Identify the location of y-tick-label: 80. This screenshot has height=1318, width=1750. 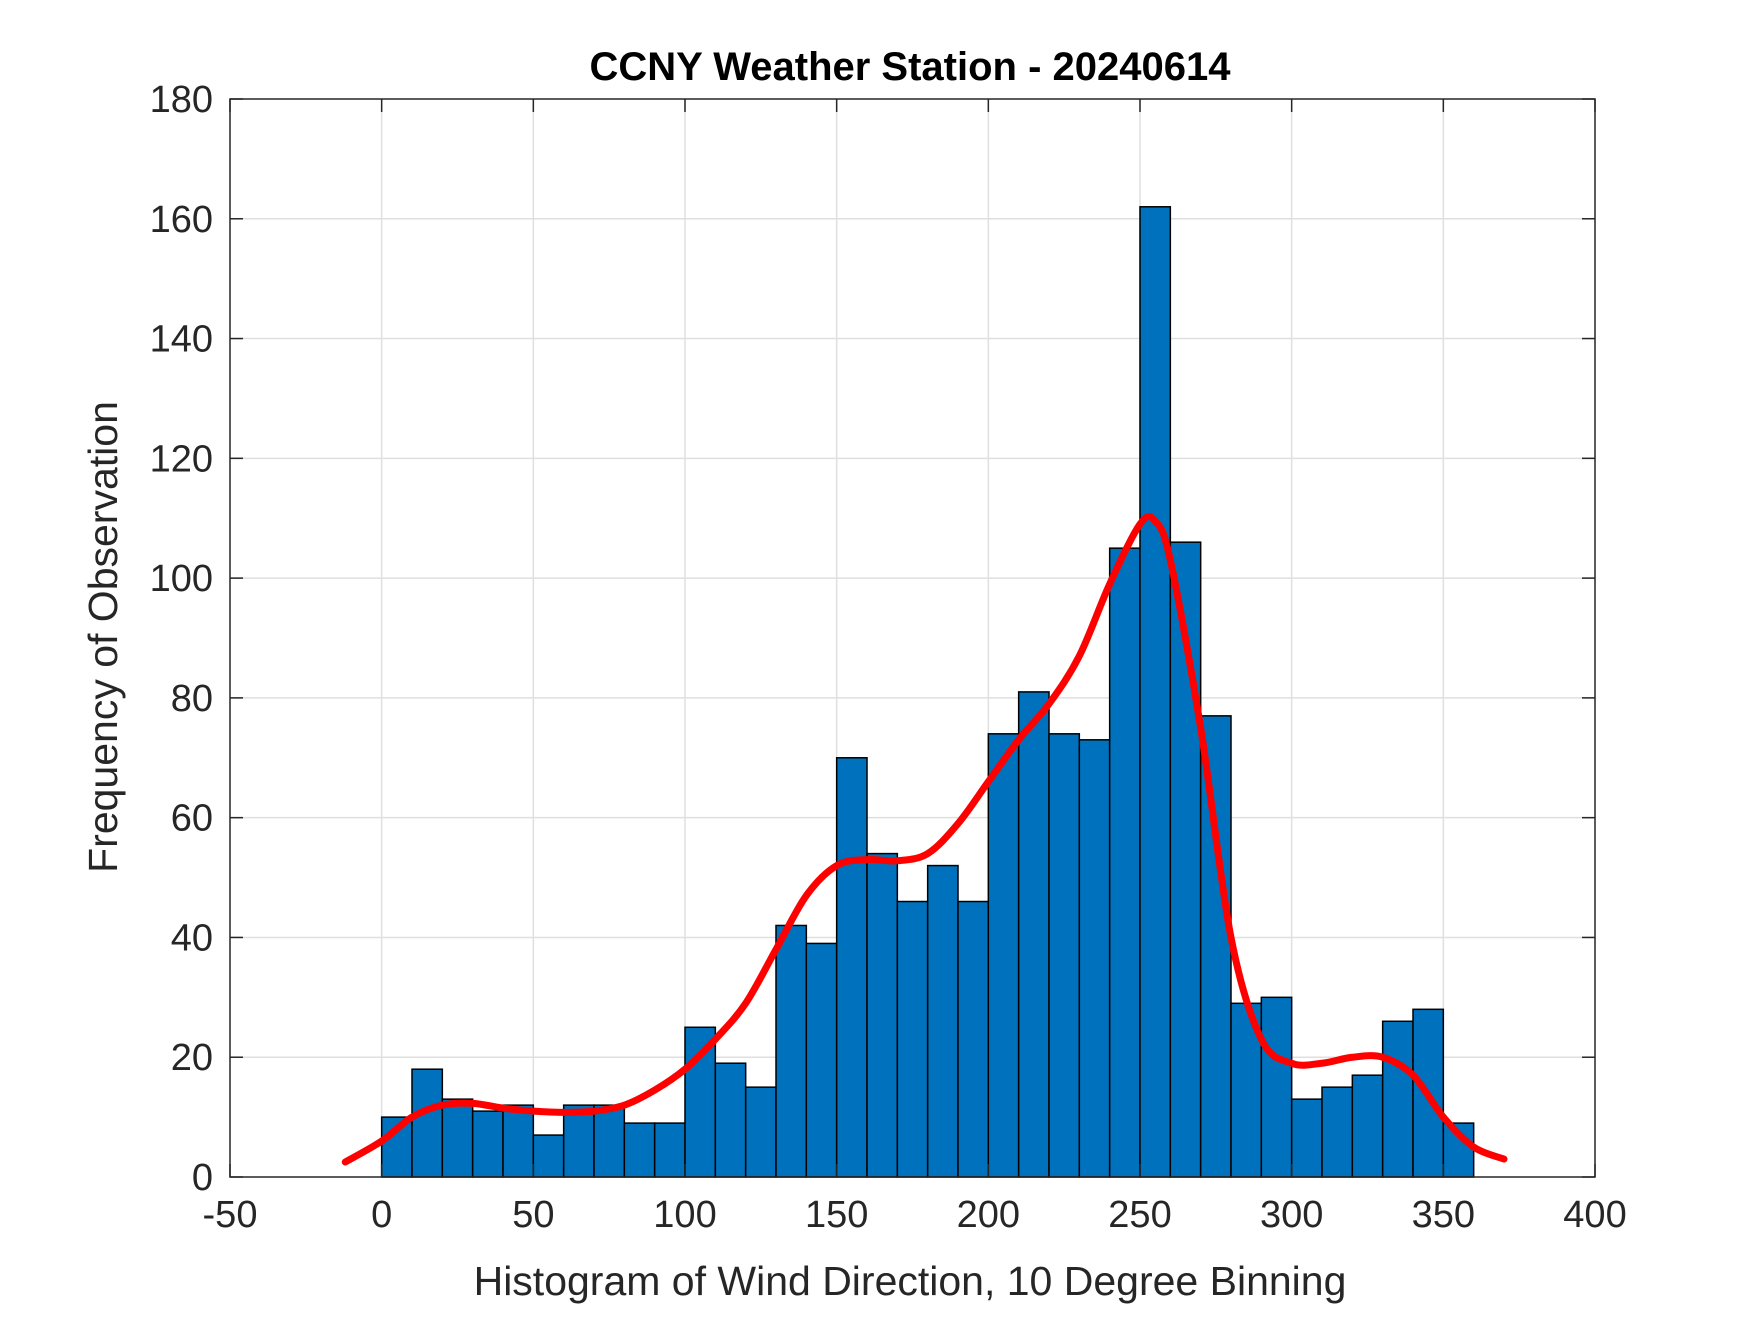
(192, 699).